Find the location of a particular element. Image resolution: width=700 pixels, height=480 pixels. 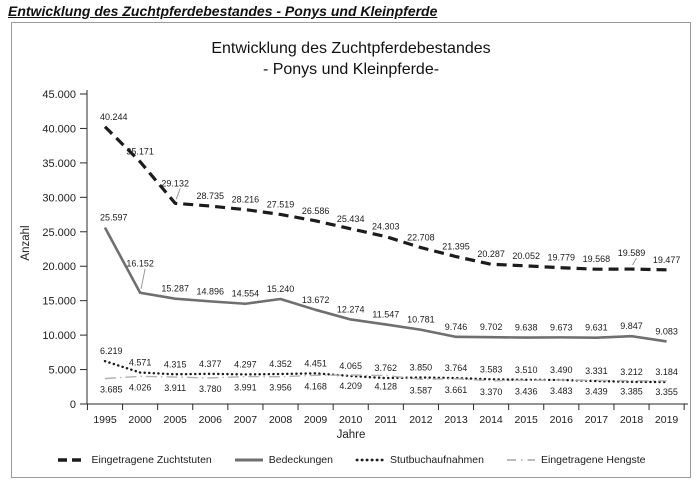

svg-text: 4.297 is located at coordinates (245, 364).